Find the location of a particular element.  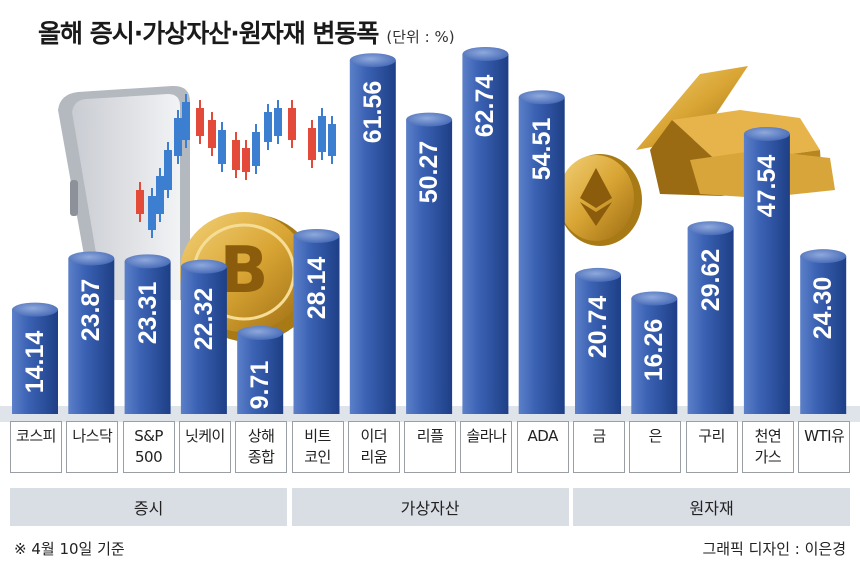

bar-value-label: 47.54 is located at coordinates (766, 186).